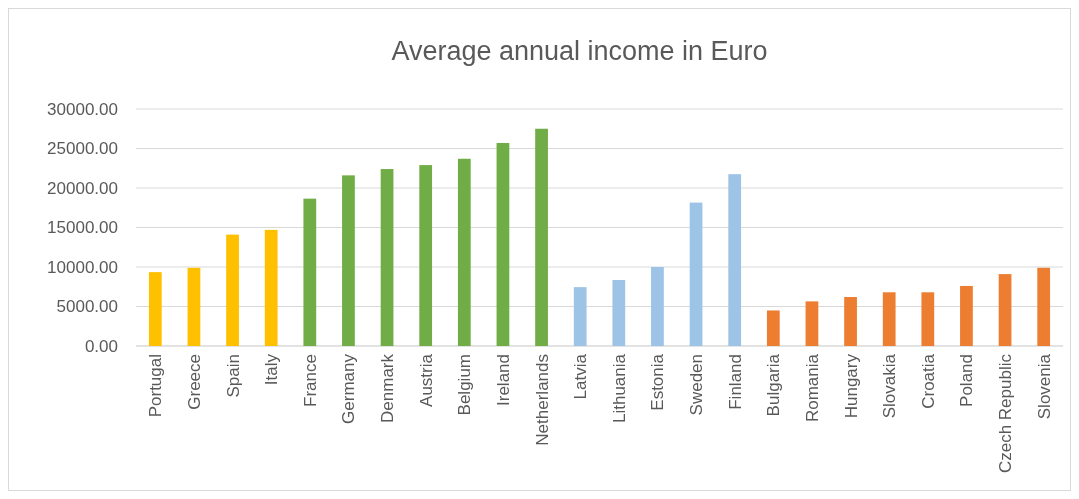  Describe the element at coordinates (465, 385) in the screenshot. I see `x-tick-label: Belgium` at that location.